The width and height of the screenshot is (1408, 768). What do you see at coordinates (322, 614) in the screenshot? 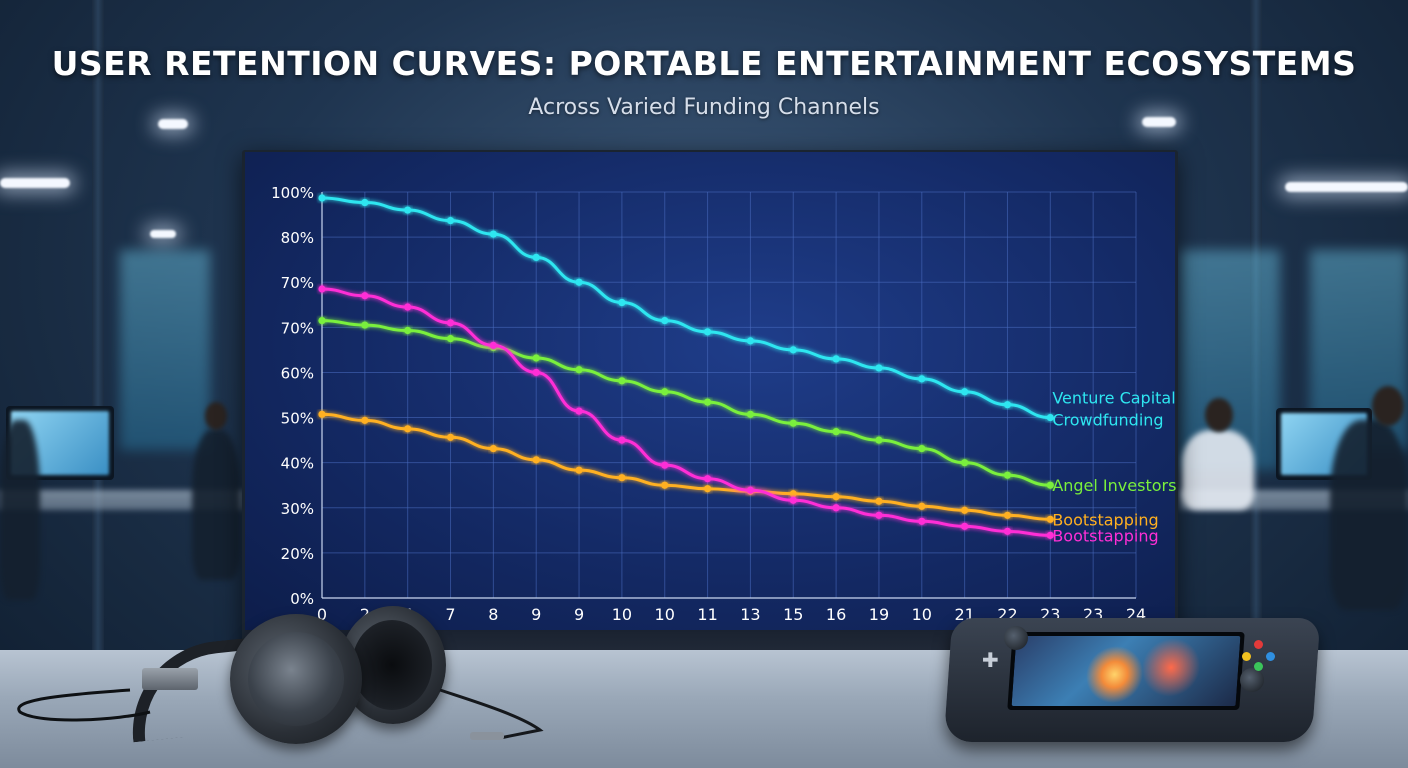
I see `x-tick-label: 0` at bounding box center [322, 614].